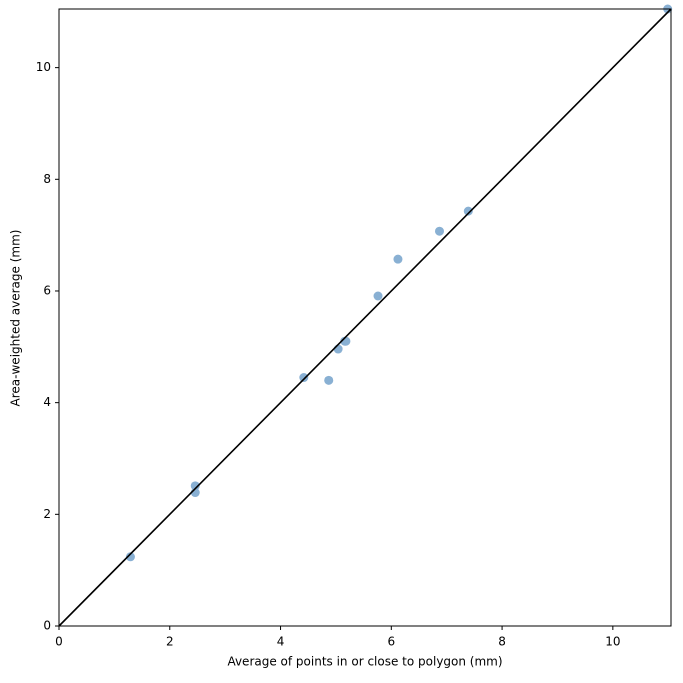  I want to click on y-tick-label: 8, so click(47, 179).